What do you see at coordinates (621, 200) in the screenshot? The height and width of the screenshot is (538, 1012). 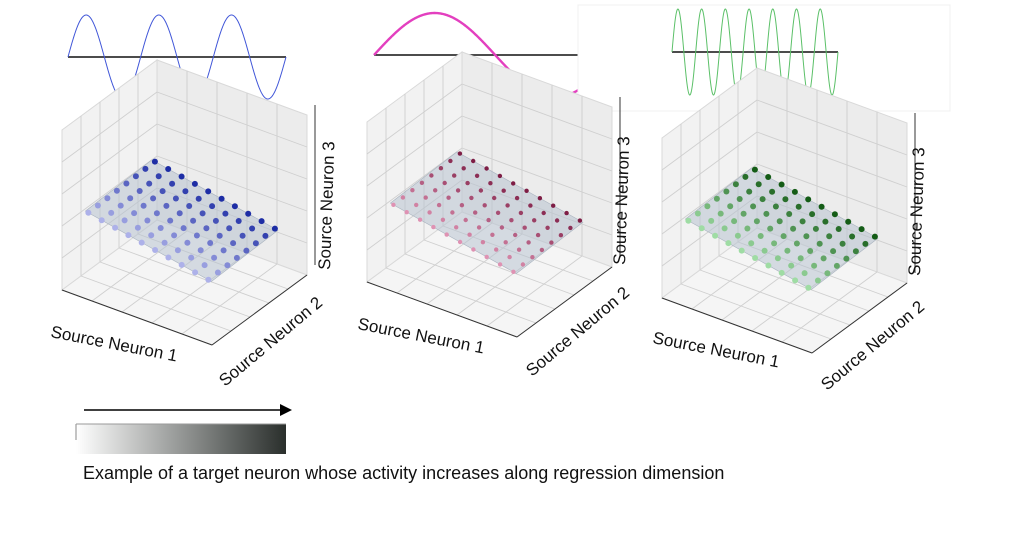 I see `axis-label-z: Source Neuron 3` at bounding box center [621, 200].